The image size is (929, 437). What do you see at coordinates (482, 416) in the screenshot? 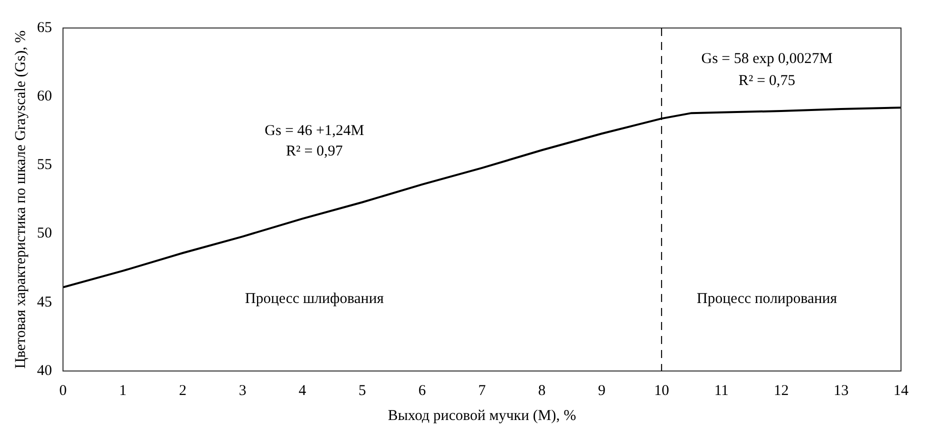
I see `x-axis-title: Выход рисовой мучки (M), %` at bounding box center [482, 416].